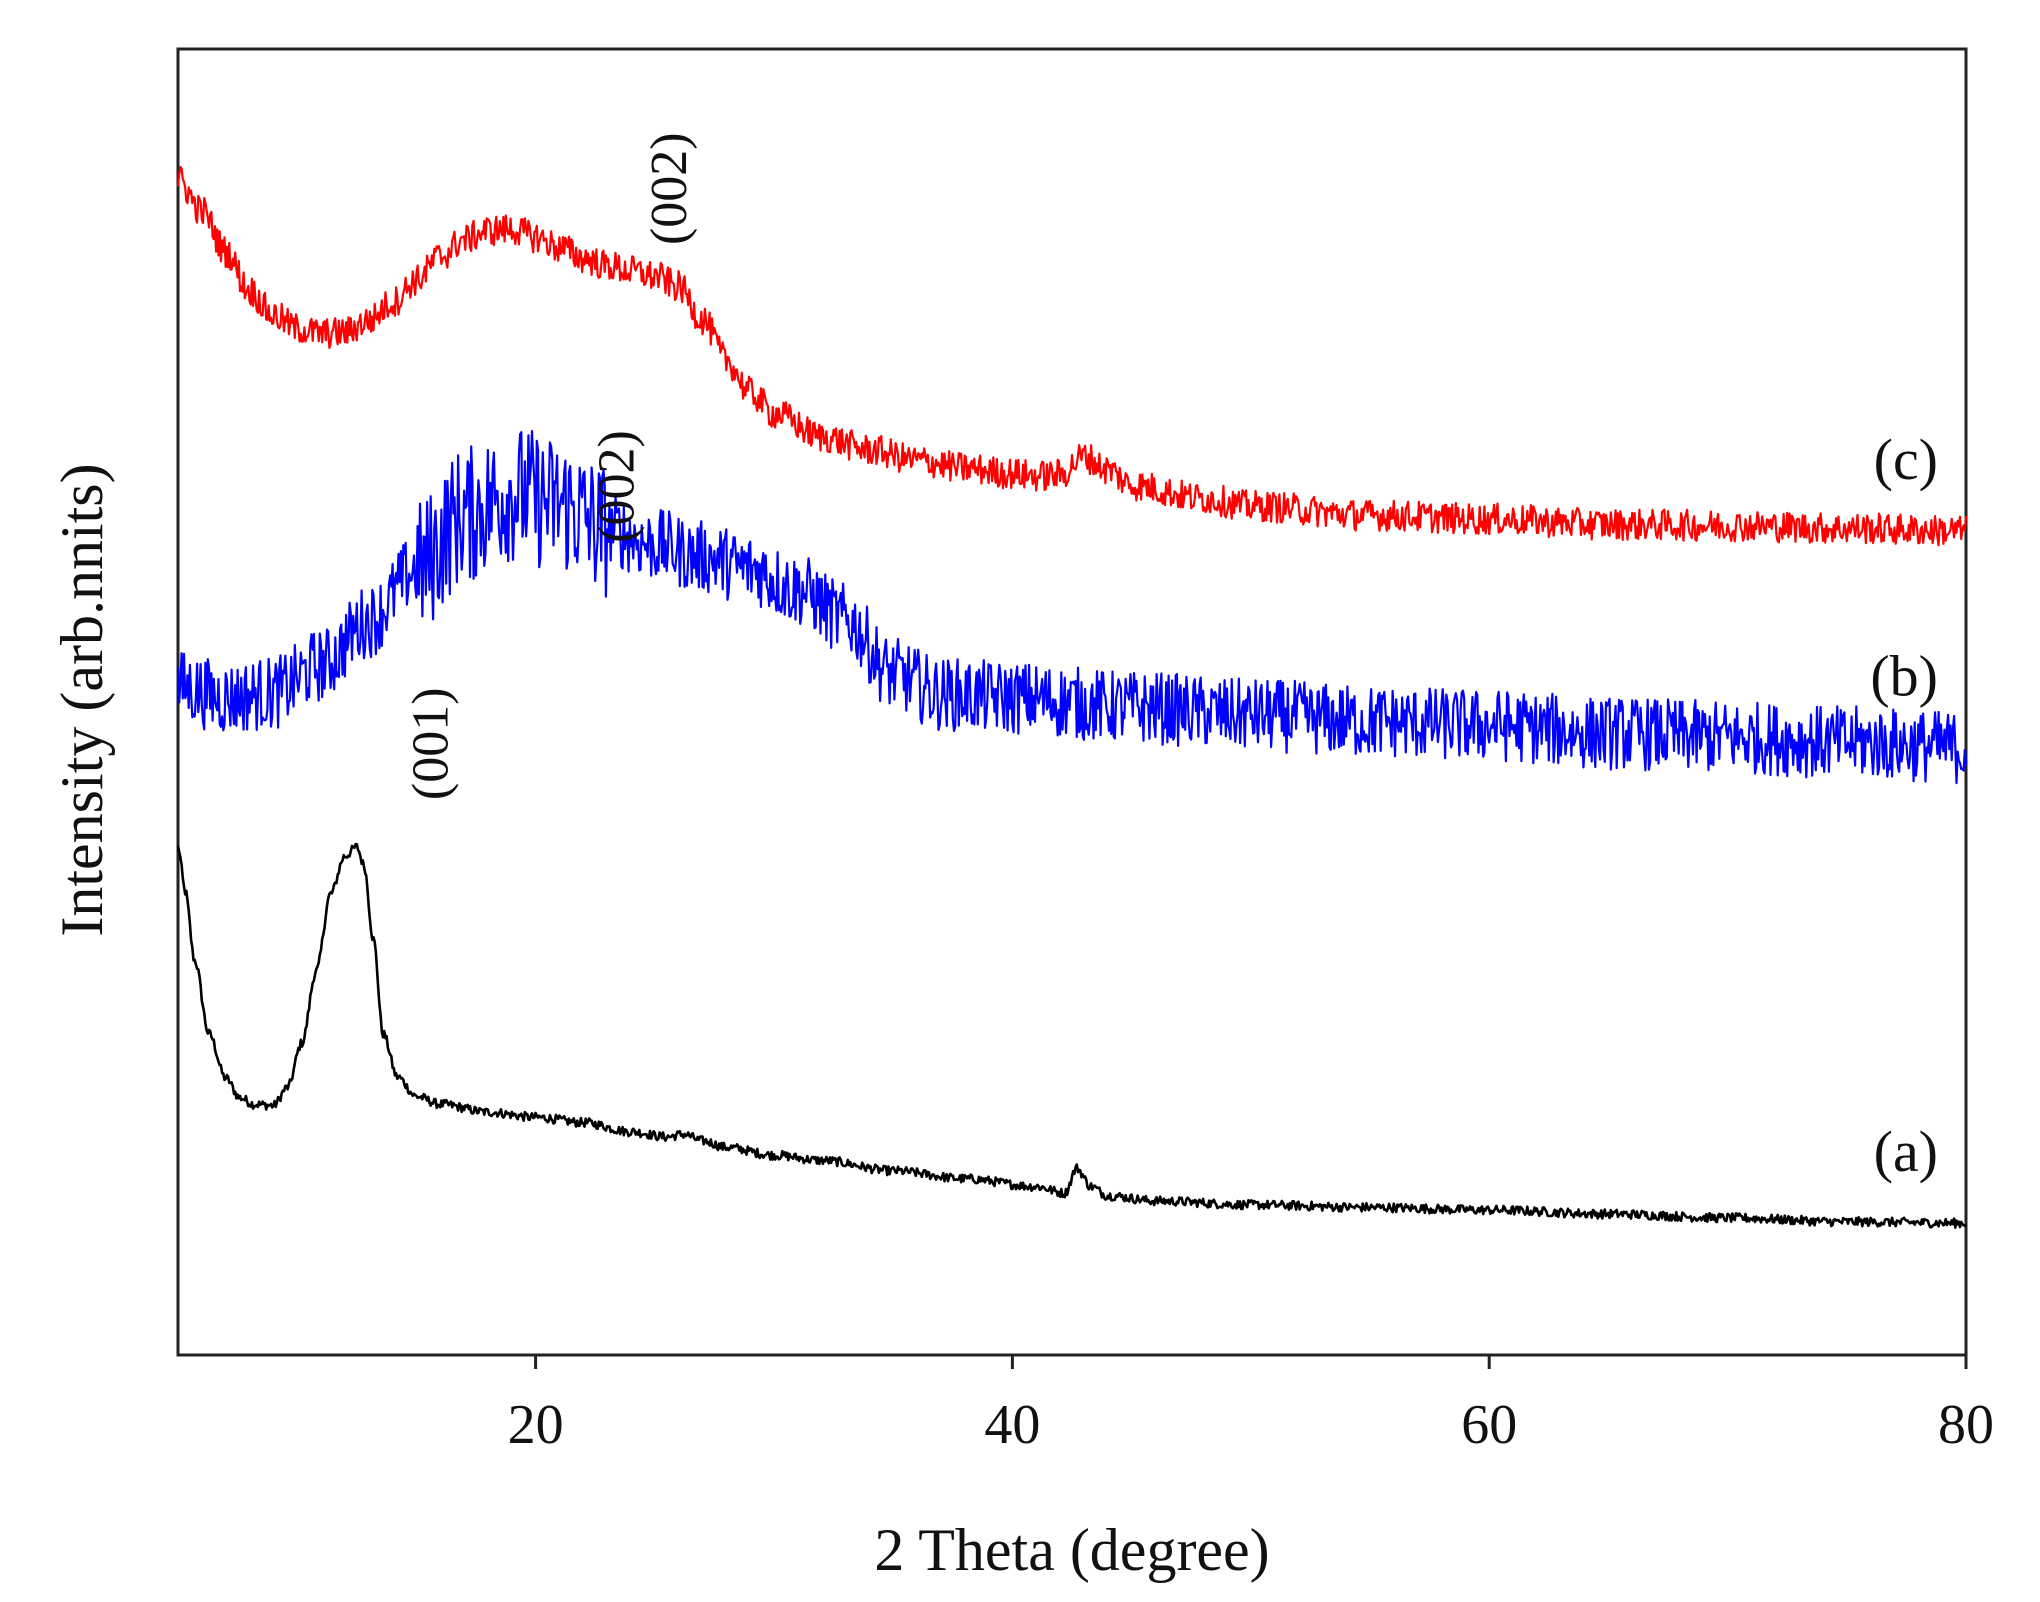  Describe the element at coordinates (430, 743) in the screenshot. I see `peak-annotation-1: (001)` at that location.